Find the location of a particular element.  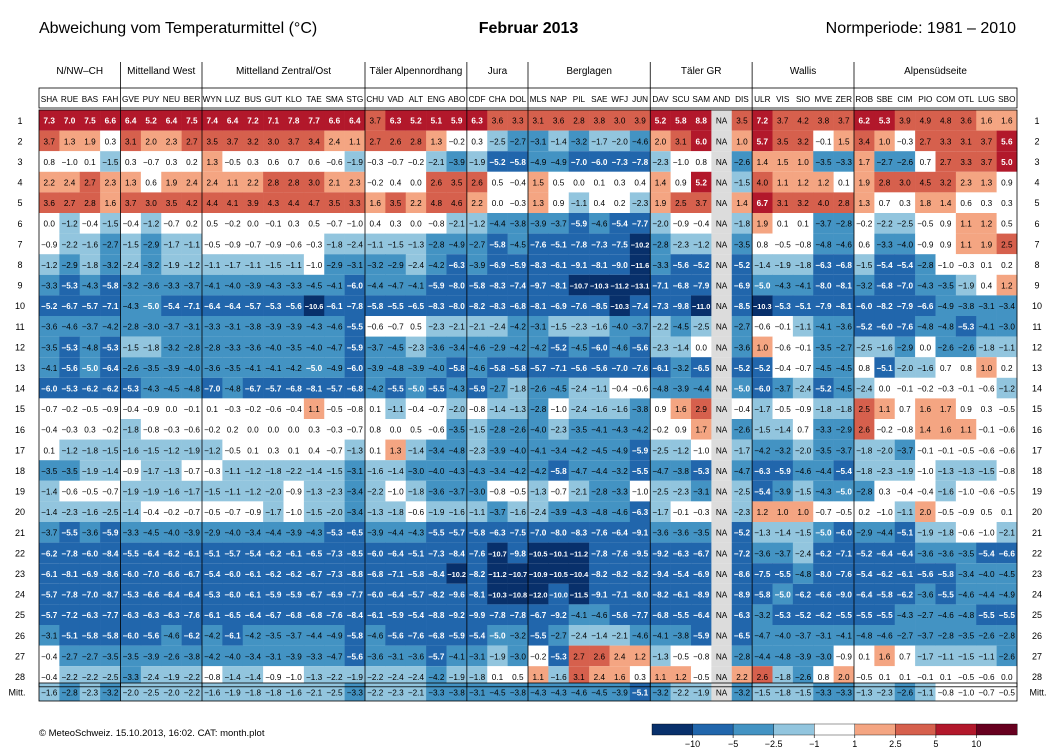

cell-value: −7.9 is located at coordinates (823, 306).